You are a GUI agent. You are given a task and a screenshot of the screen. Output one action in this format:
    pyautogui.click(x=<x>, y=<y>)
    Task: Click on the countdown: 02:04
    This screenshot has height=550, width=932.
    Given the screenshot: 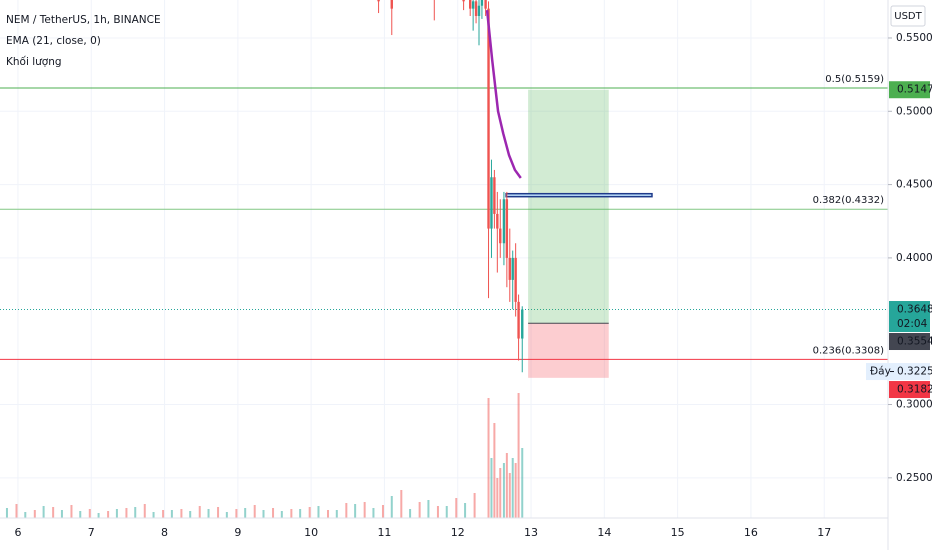 What is the action you would take?
    pyautogui.click(x=912, y=324)
    